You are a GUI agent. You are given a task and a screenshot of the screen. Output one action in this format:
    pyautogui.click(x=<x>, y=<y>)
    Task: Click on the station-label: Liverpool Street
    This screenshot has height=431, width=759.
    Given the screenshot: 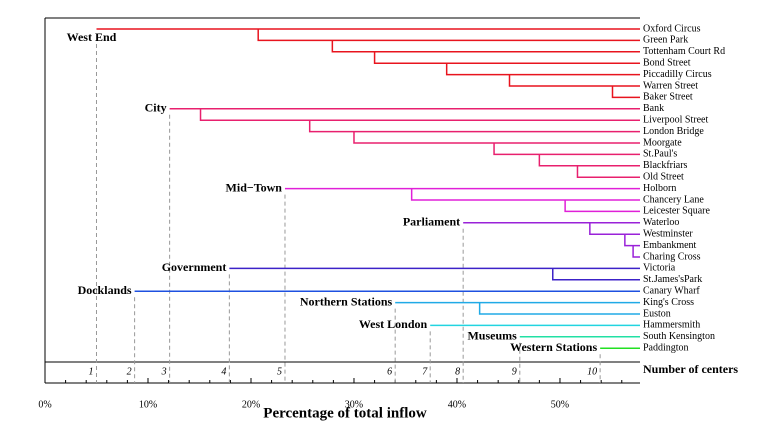 What is the action you would take?
    pyautogui.click(x=675, y=119)
    